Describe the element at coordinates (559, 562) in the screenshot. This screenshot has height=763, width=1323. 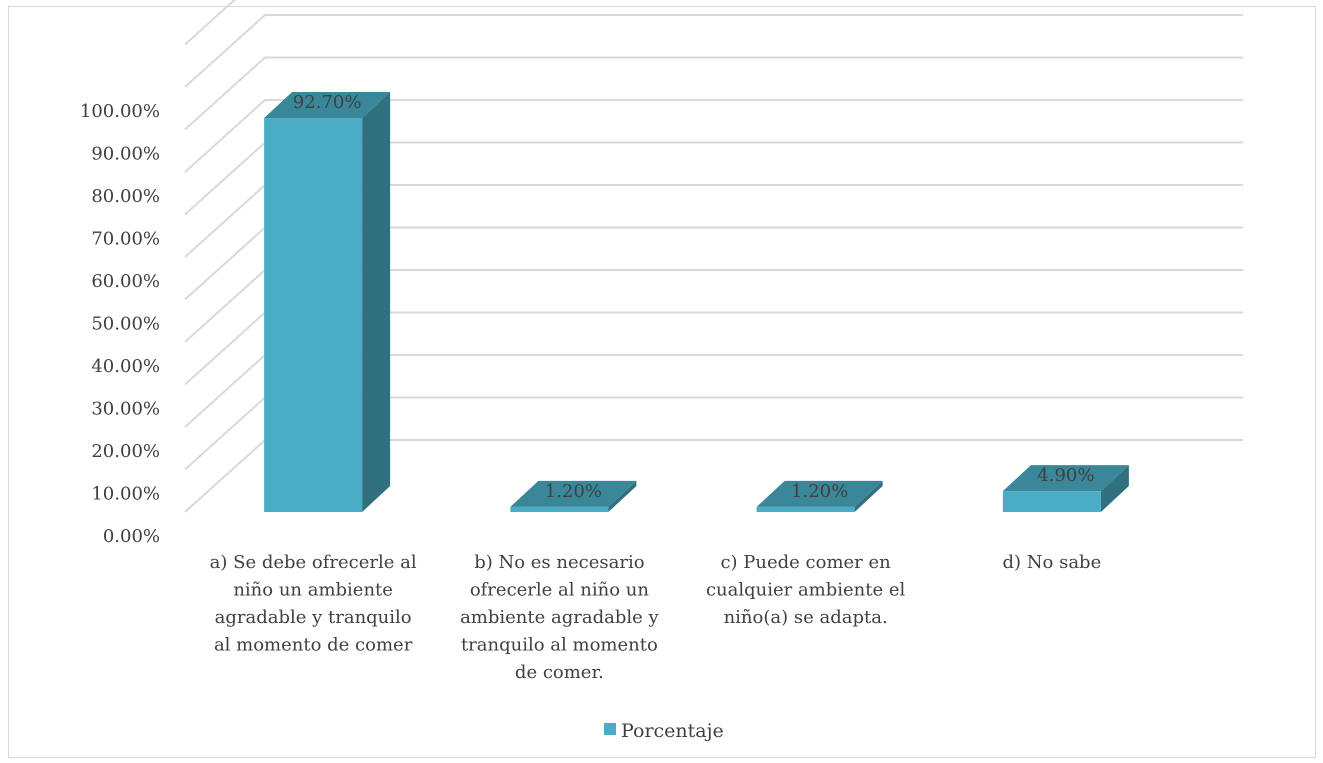
I see `category-label-line: b) No es necesario` at that location.